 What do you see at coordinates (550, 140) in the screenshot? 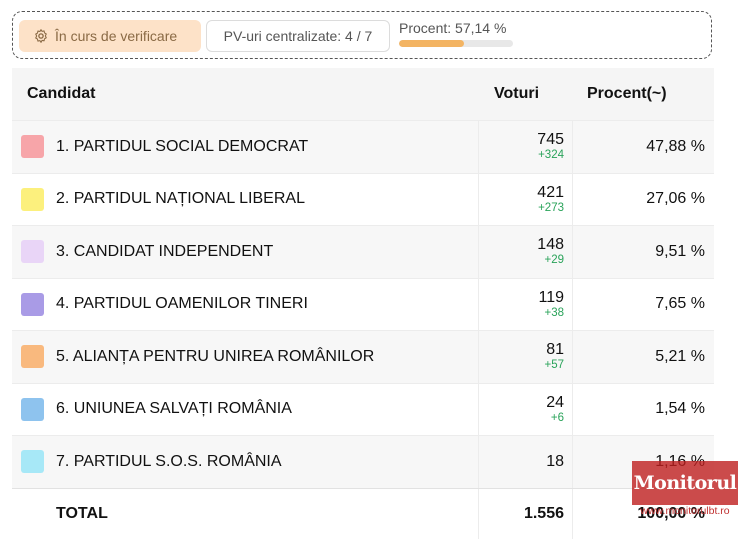
I see `votes-value: 745` at bounding box center [550, 140].